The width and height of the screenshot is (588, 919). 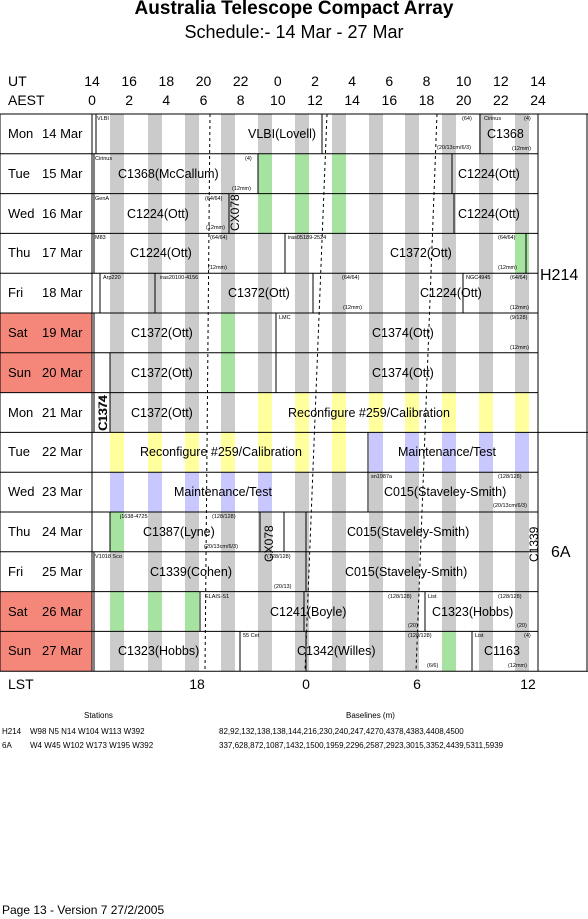 I want to click on ut-tick: 16, so click(x=129, y=81).